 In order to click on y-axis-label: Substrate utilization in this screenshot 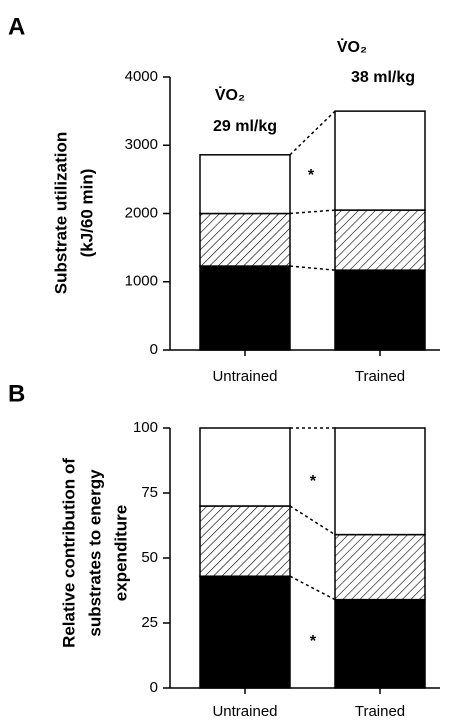, I will do `click(60, 213)`.